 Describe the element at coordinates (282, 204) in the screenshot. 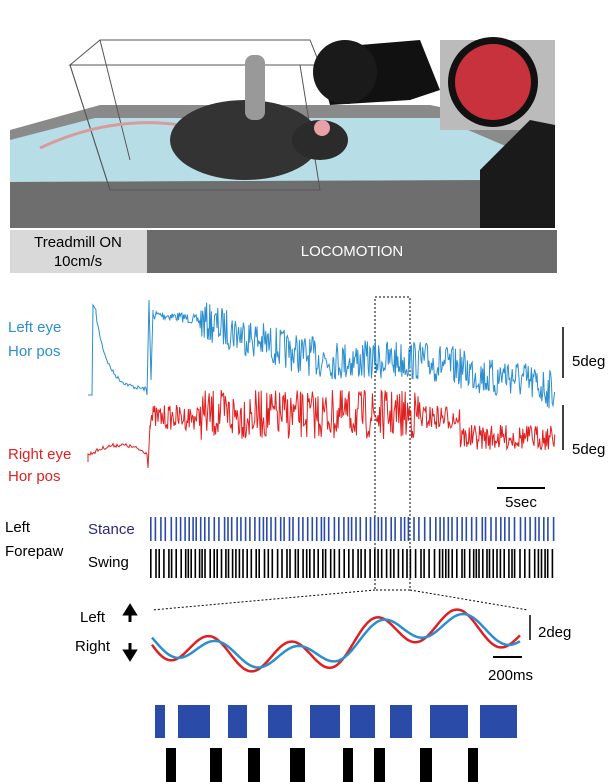

I see `treadmill-base` at that location.